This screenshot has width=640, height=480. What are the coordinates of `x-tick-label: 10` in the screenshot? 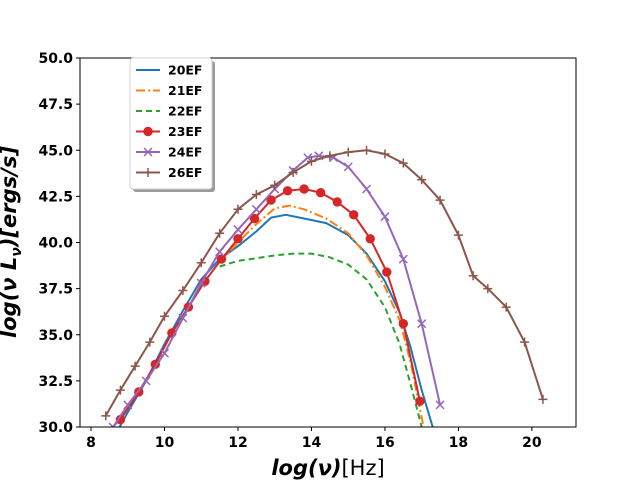 It's located at (165, 443).